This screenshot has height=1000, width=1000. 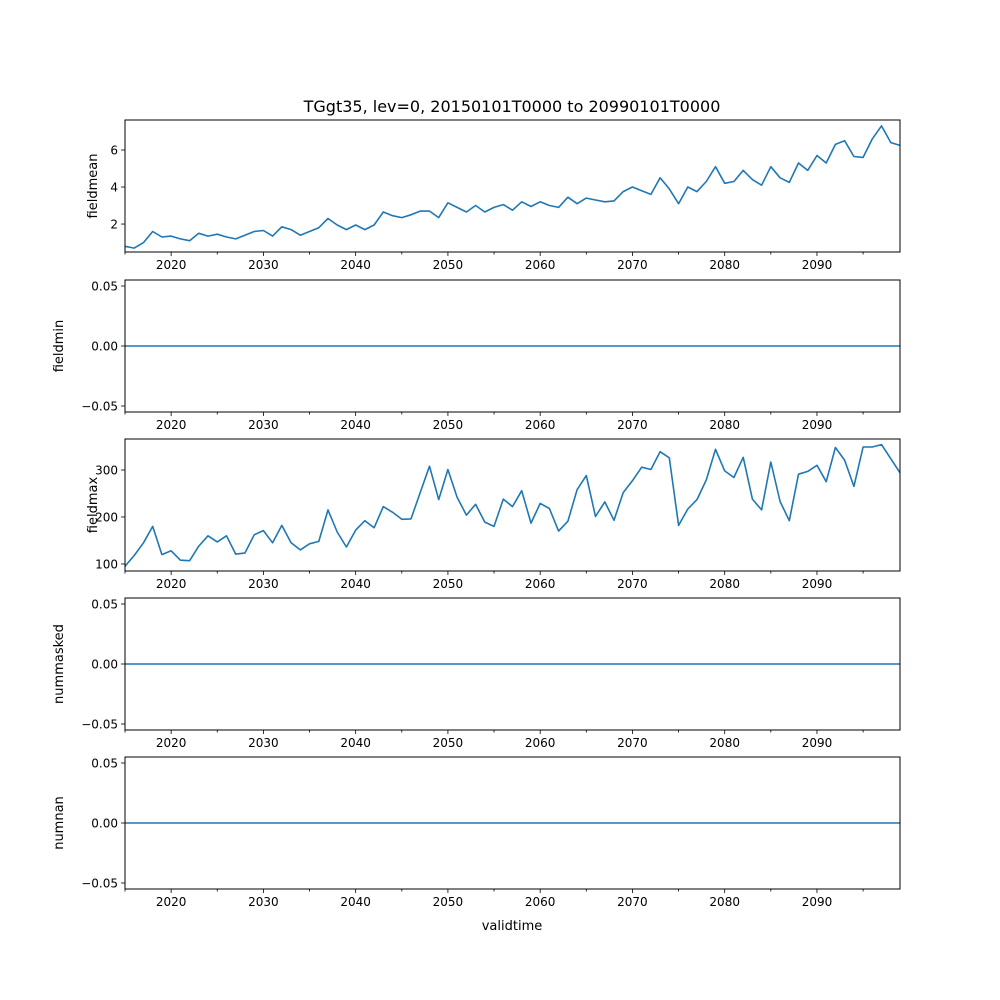 What do you see at coordinates (106, 564) in the screenshot?
I see `y-tick-label: 100` at bounding box center [106, 564].